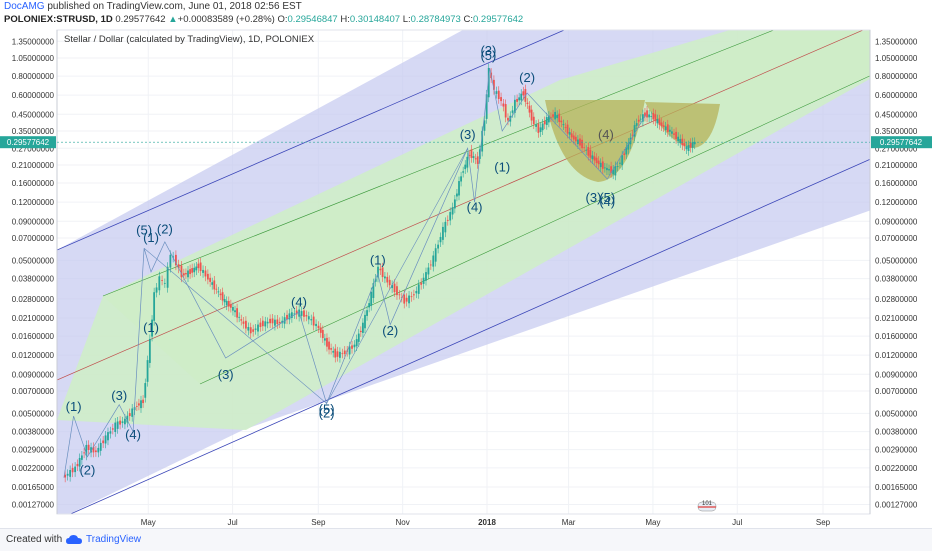  Describe the element at coordinates (569, 522) in the screenshot. I see `time-tick: Mar` at that location.